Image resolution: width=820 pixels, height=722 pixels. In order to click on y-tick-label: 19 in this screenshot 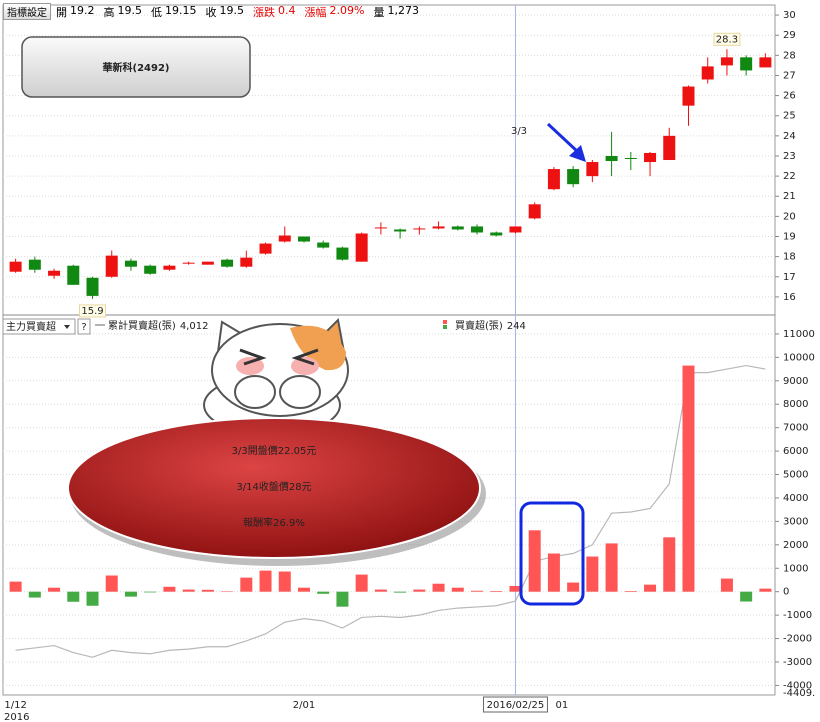, I will do `click(789, 237)`.